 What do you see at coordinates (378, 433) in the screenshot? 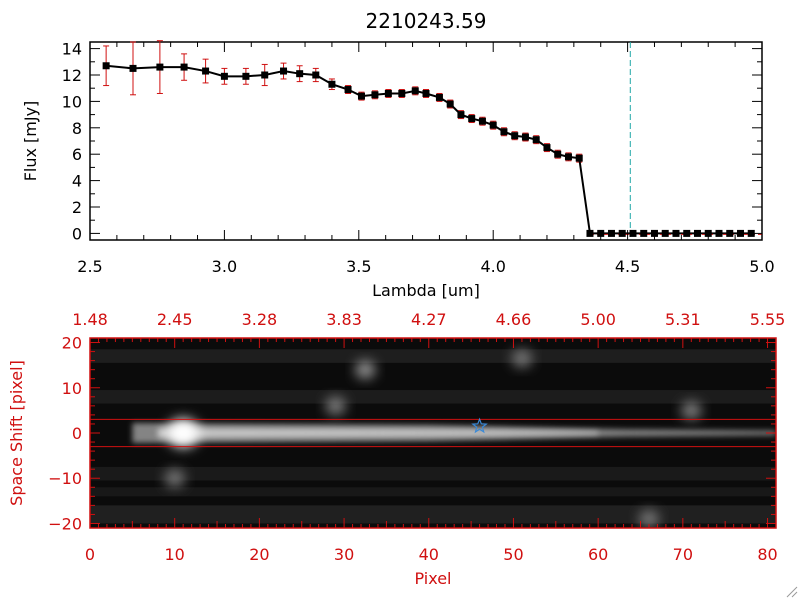
I see `spectrum-trace-core` at bounding box center [378, 433].